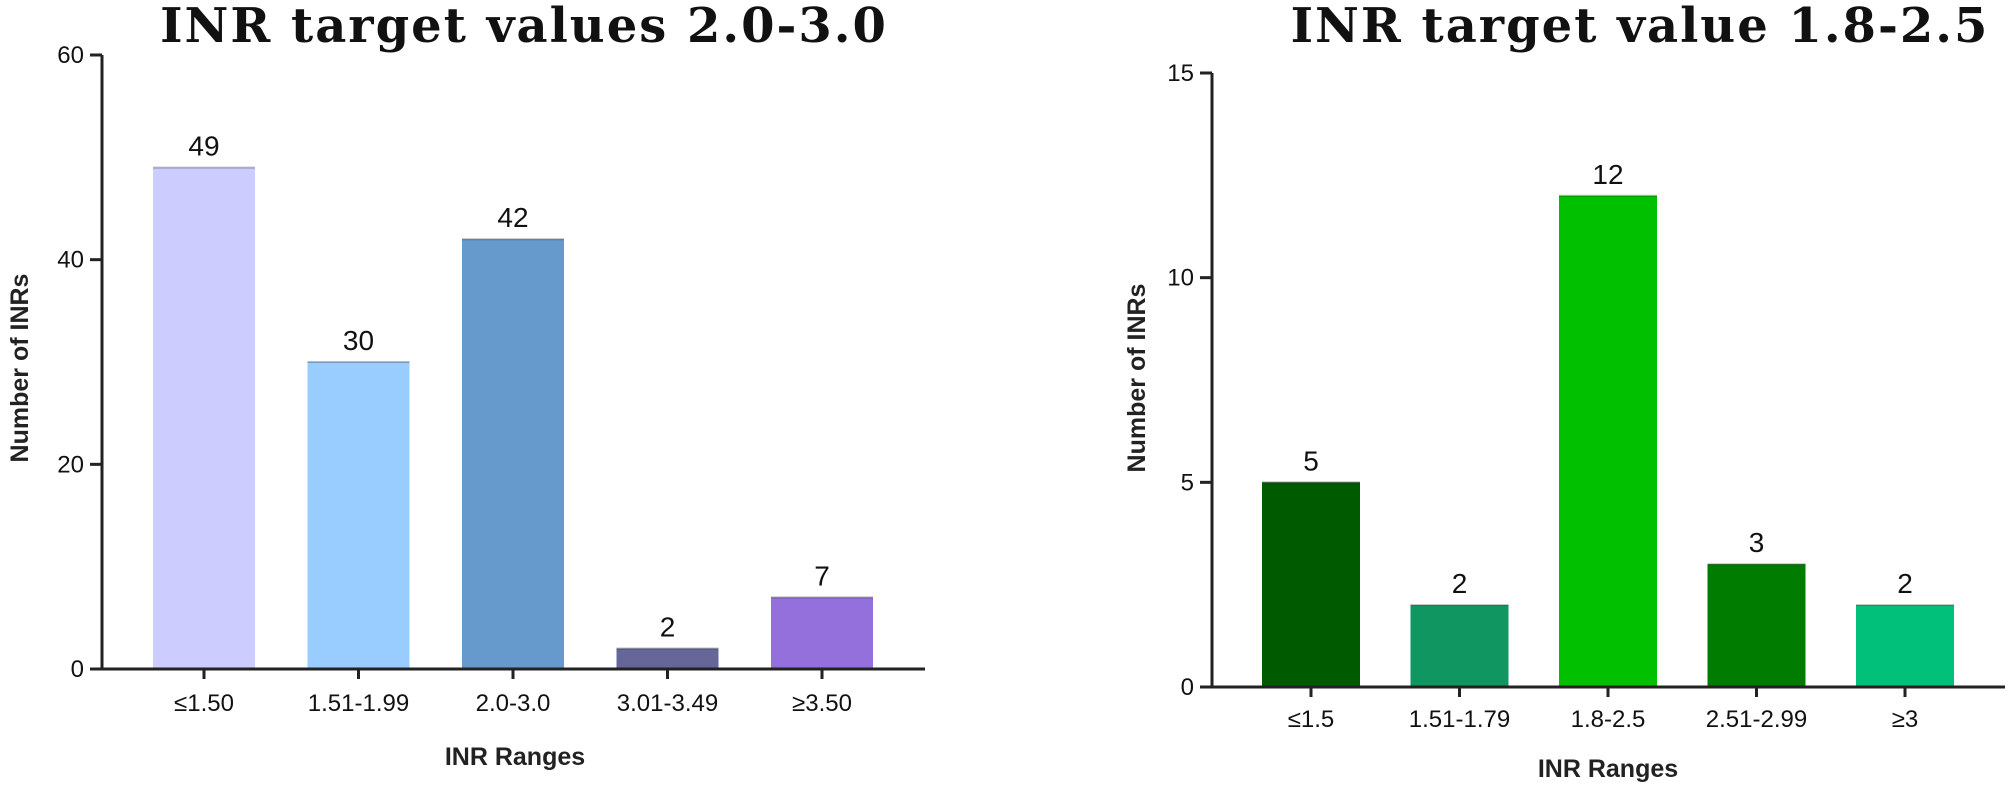 This screenshot has height=788, width=2008. What do you see at coordinates (358, 340) in the screenshot?
I see `data-label: 30` at bounding box center [358, 340].